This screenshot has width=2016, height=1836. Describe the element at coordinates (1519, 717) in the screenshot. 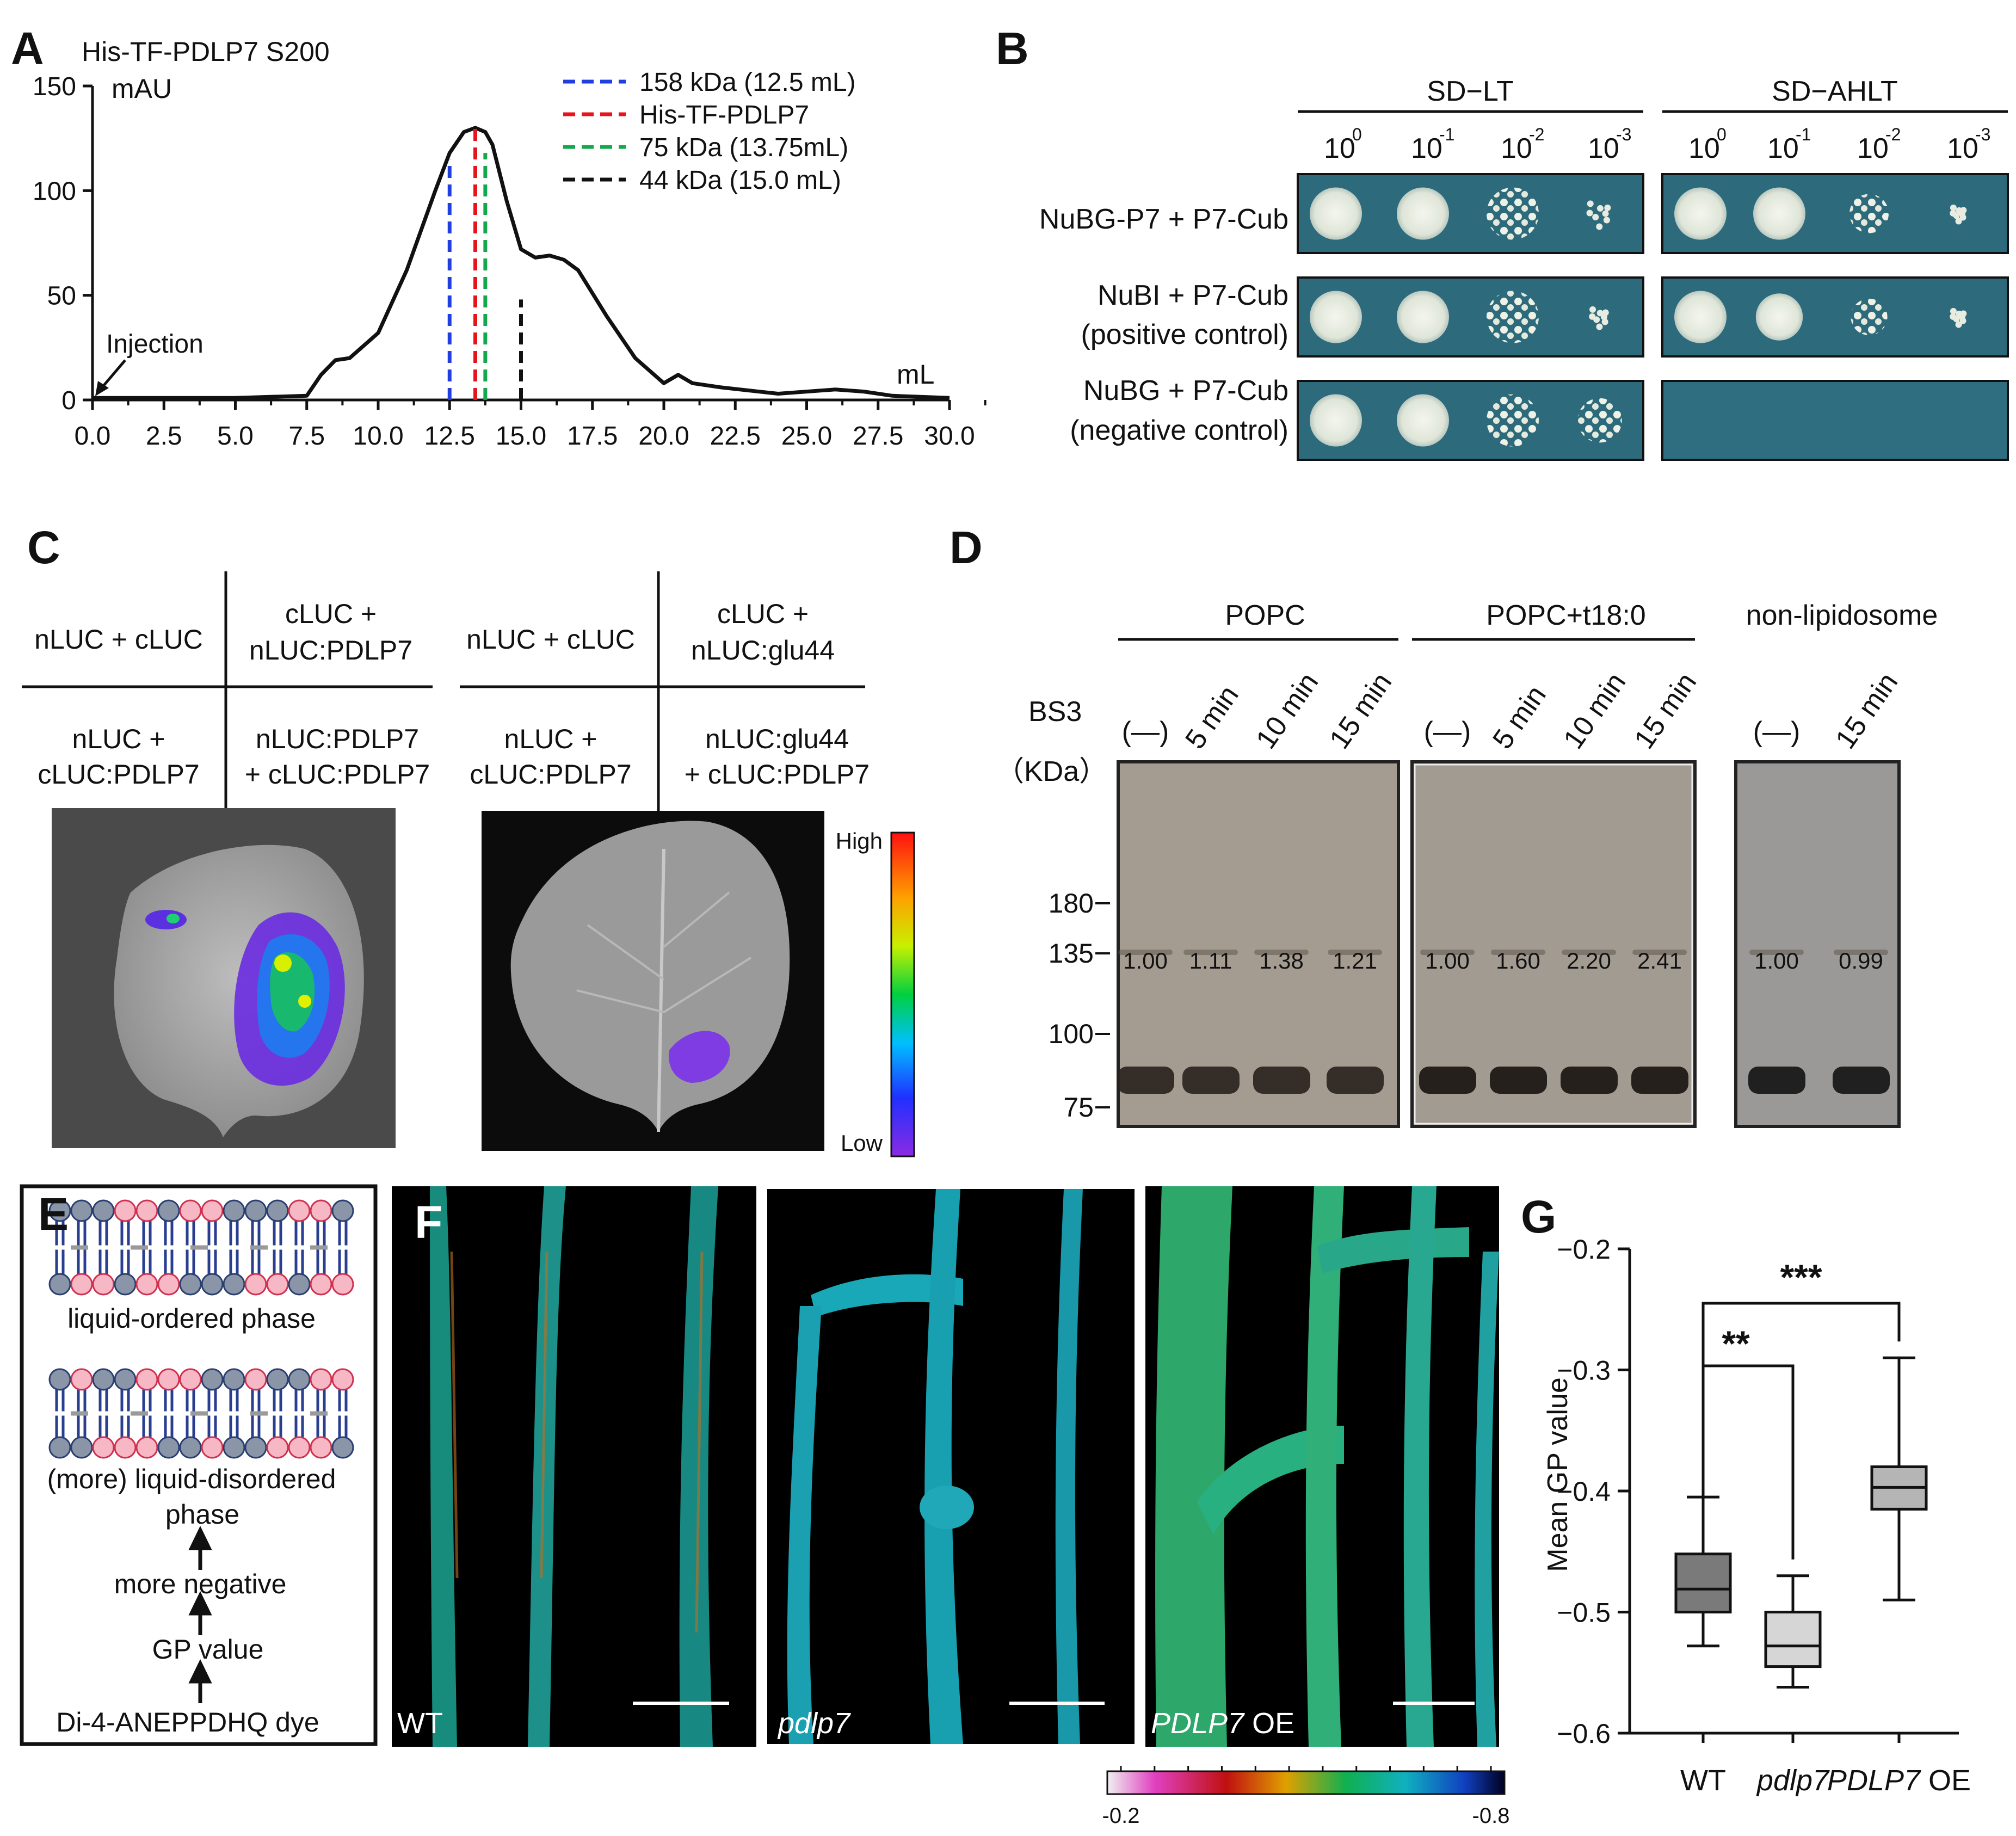

I see `lane-label-time: 5 min` at that location.